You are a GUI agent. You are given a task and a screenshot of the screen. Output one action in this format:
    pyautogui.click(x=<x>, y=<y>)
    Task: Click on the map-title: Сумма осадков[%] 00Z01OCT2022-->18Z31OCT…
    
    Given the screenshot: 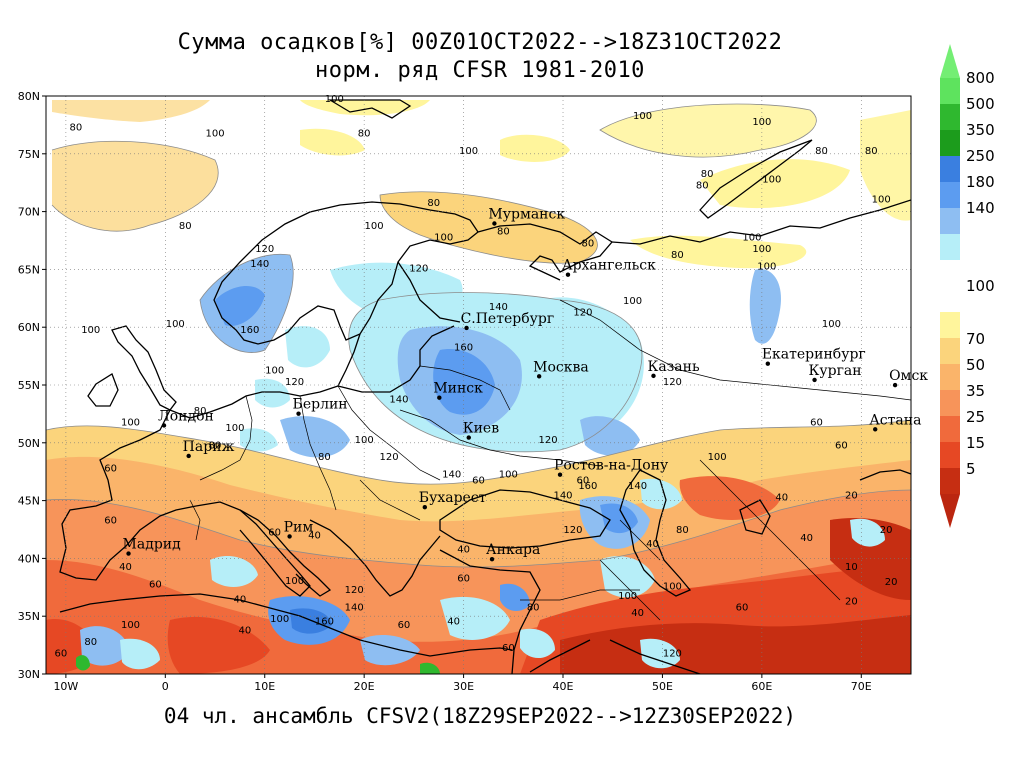 What is the action you would take?
    pyautogui.click(x=480, y=42)
    